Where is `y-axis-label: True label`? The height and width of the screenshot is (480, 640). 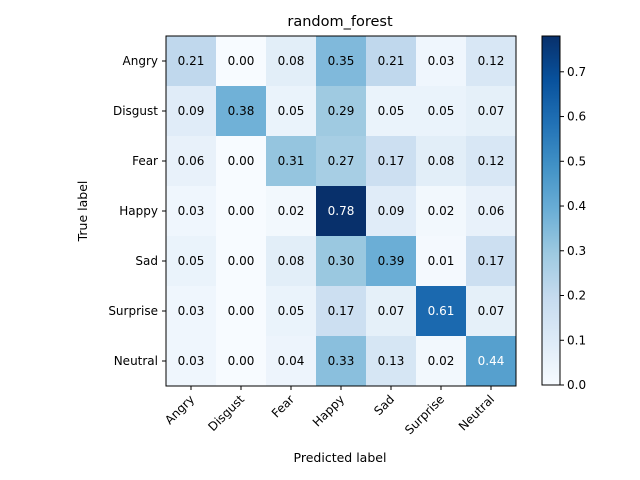 y-axis-label: True label is located at coordinates (82, 212).